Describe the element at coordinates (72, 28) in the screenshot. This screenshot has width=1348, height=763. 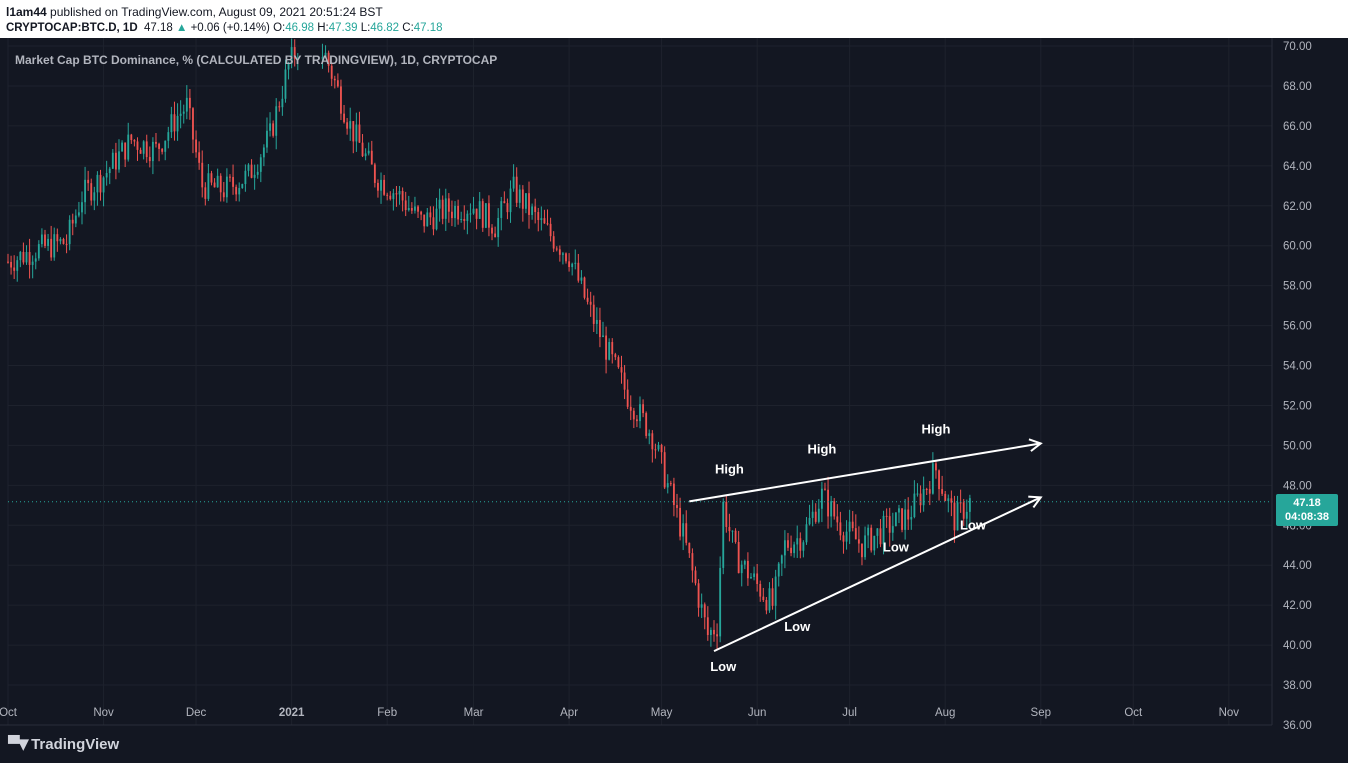
I see `symbol-label: CRYPTOCAP:BTC.D, 1D` at that location.